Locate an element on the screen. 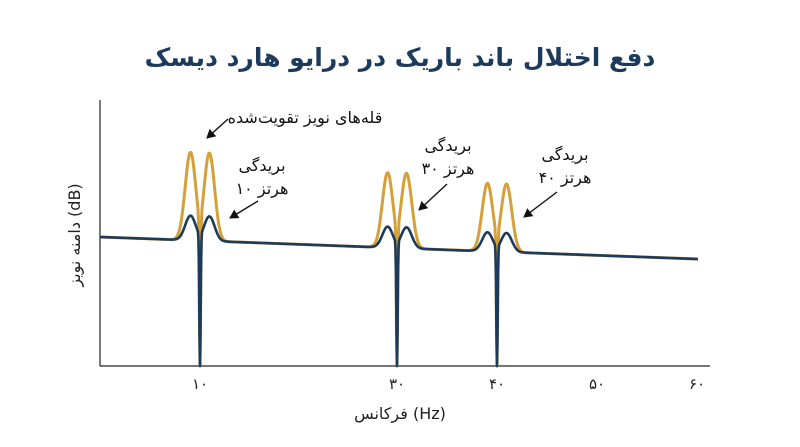  x-tick-label: ۵۰ is located at coordinates (597, 384).